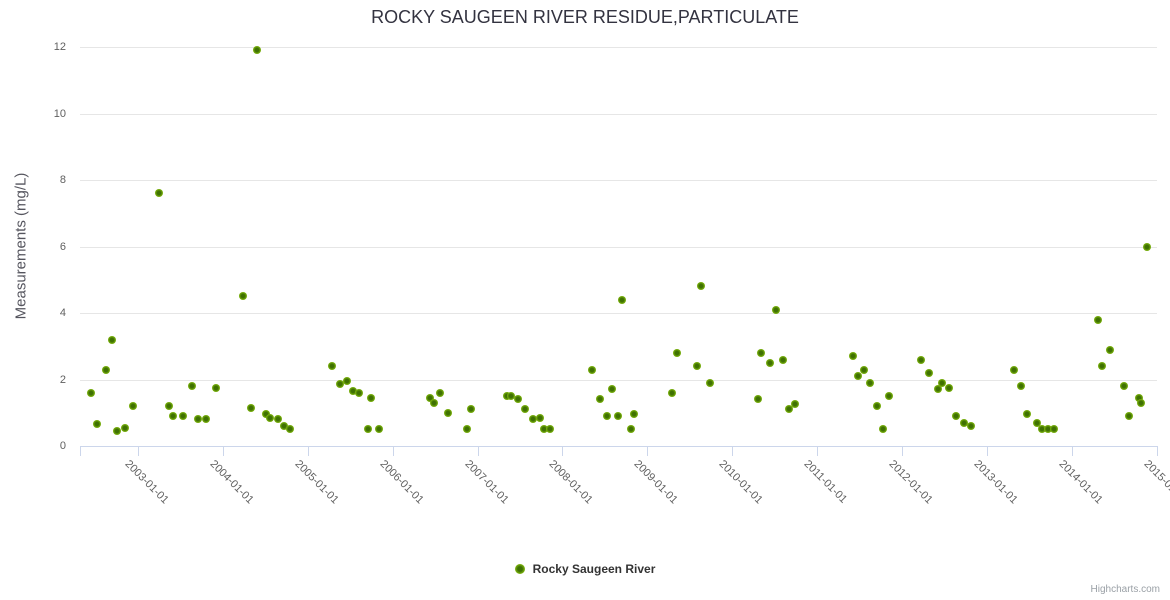 The width and height of the screenshot is (1170, 600). What do you see at coordinates (316, 482) in the screenshot?
I see `x-axis-label: 2005-01-01` at bounding box center [316, 482].